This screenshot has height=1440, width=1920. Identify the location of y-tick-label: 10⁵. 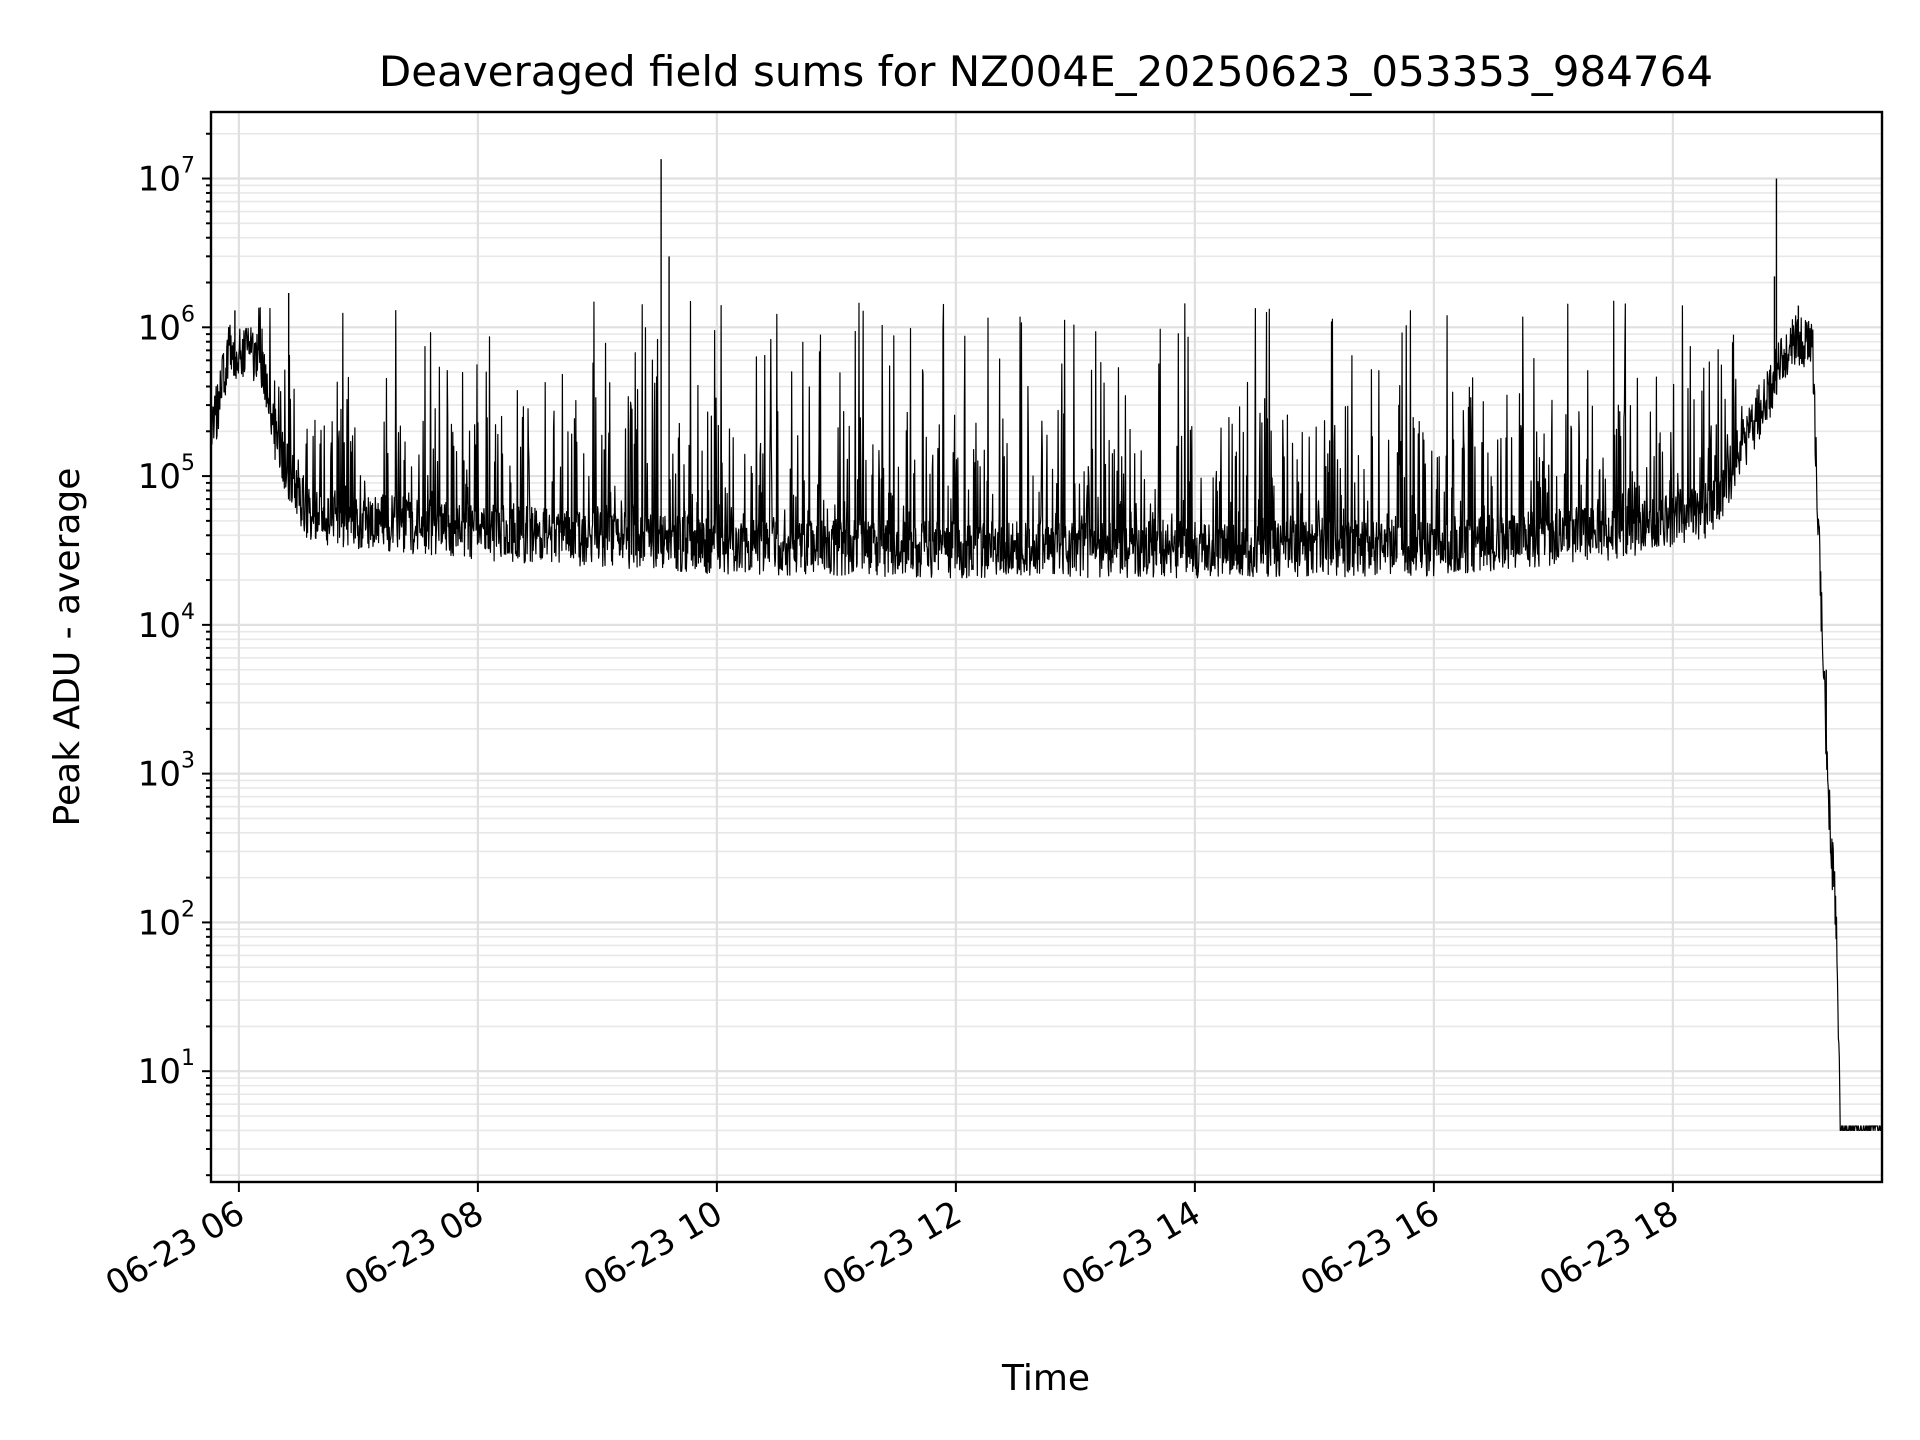
(166, 474).